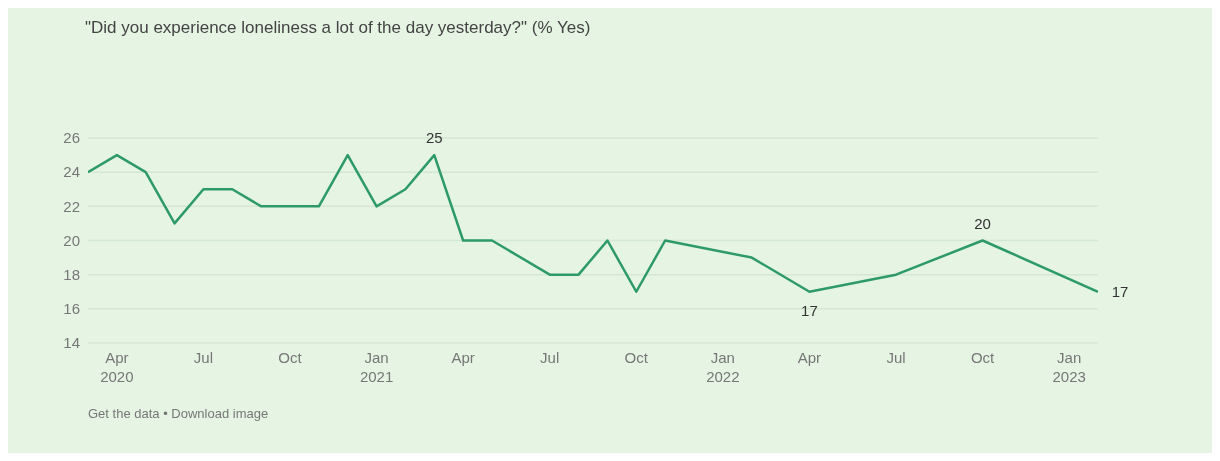  What do you see at coordinates (117, 367) in the screenshot?
I see `x-tick-label: Apr 2020` at bounding box center [117, 367].